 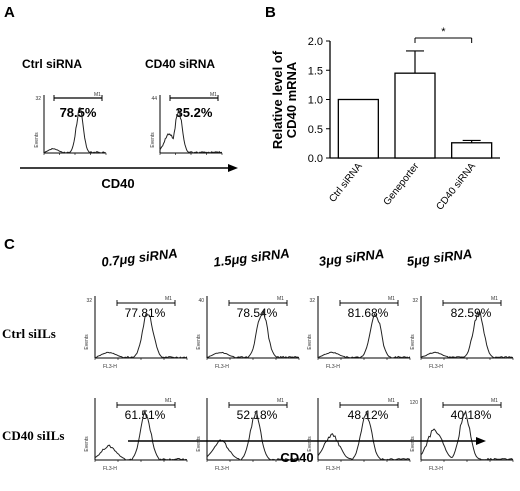 I want to click on gate-percent: 78.54%, so click(x=257, y=313).